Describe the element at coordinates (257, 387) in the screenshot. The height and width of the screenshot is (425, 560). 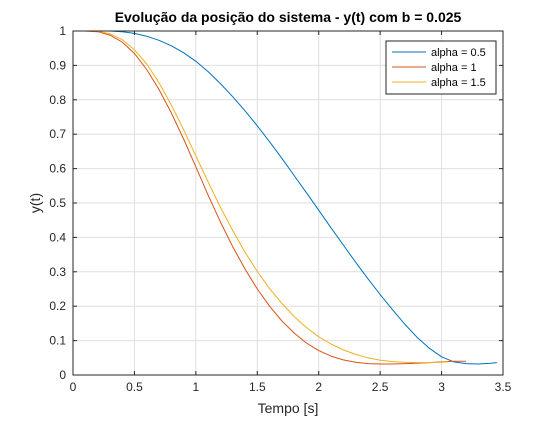
I see `x-tick-label: 1.5` at that location.